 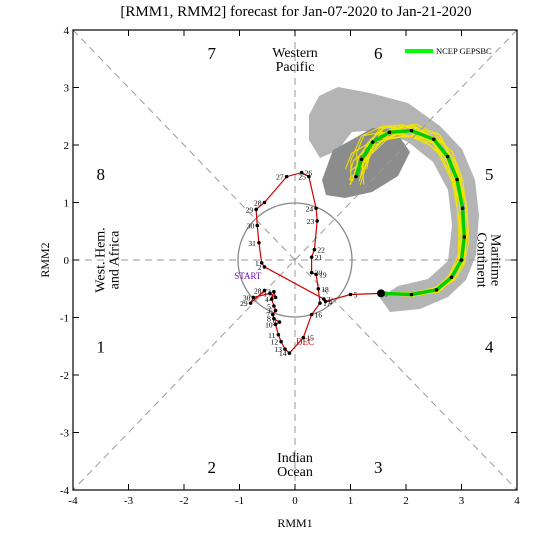 I want to click on region-label-line: and Africa, so click(x=114, y=259).